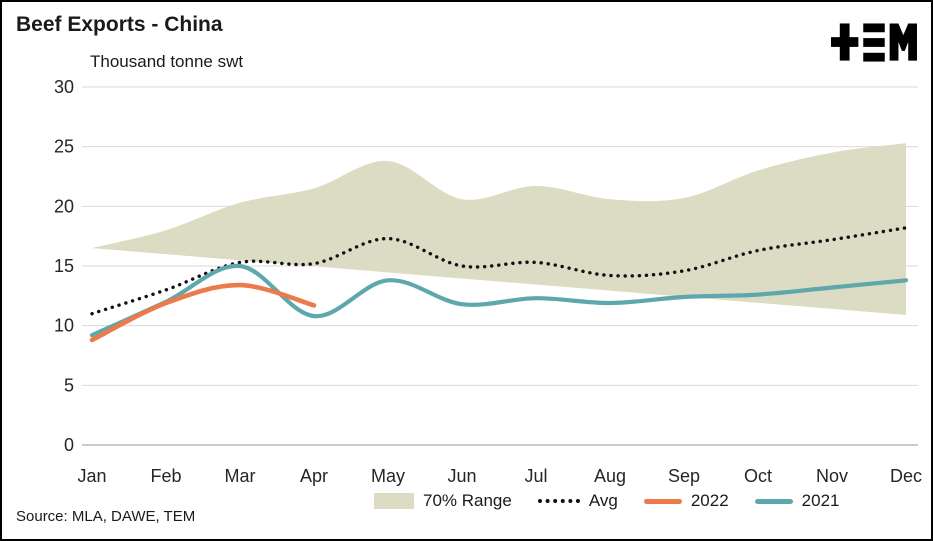  I want to click on svg-text: Jun, so click(461, 476).